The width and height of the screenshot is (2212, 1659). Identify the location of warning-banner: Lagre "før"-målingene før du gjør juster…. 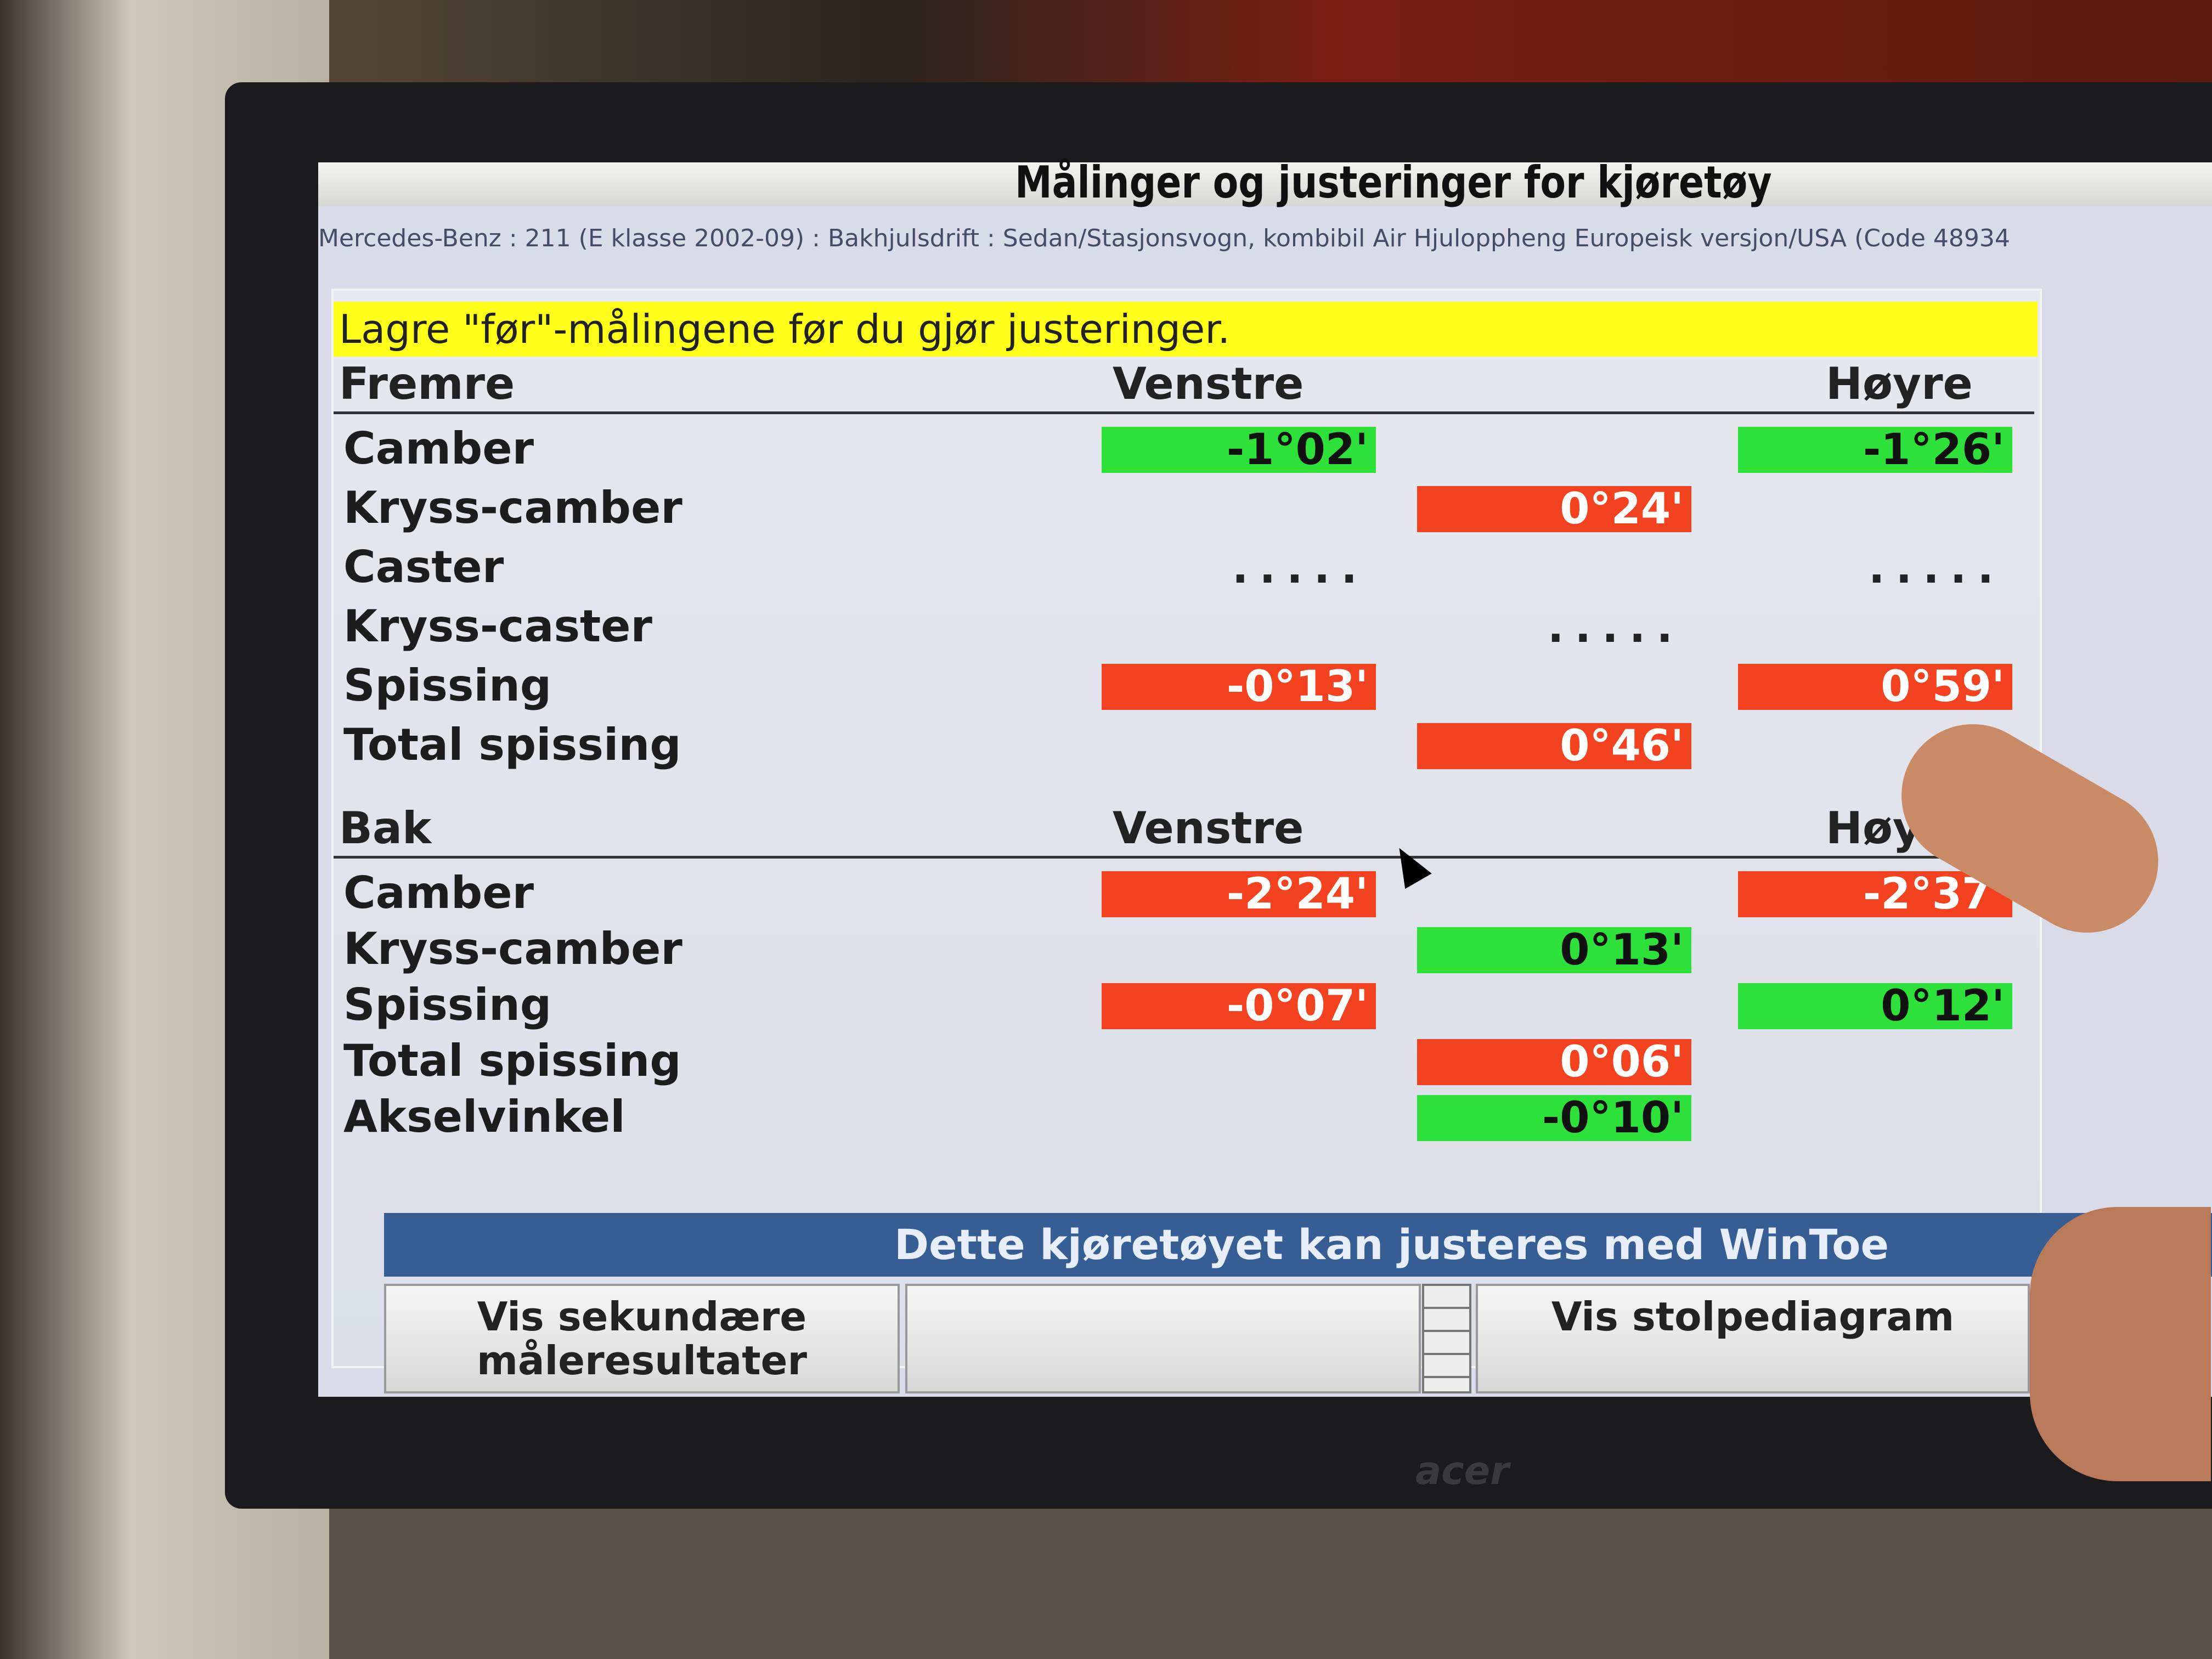
(1186, 330).